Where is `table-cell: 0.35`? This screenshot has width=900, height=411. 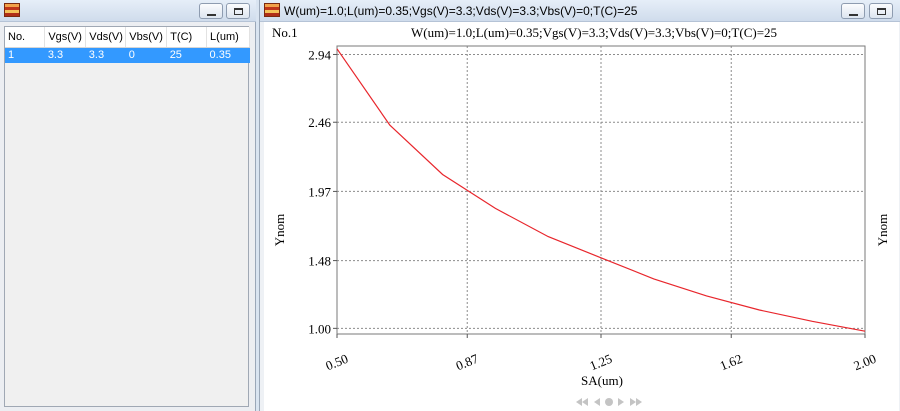 table-cell: 0.35 is located at coordinates (228, 55).